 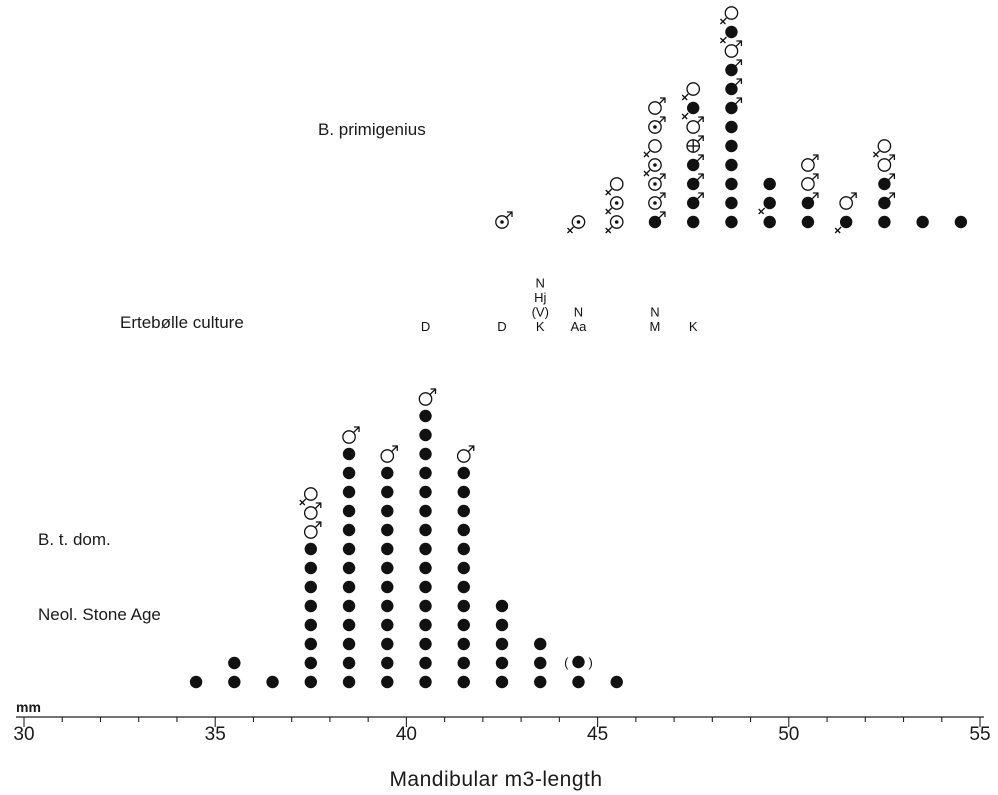 I want to click on symbol-female, so click(x=882, y=148).